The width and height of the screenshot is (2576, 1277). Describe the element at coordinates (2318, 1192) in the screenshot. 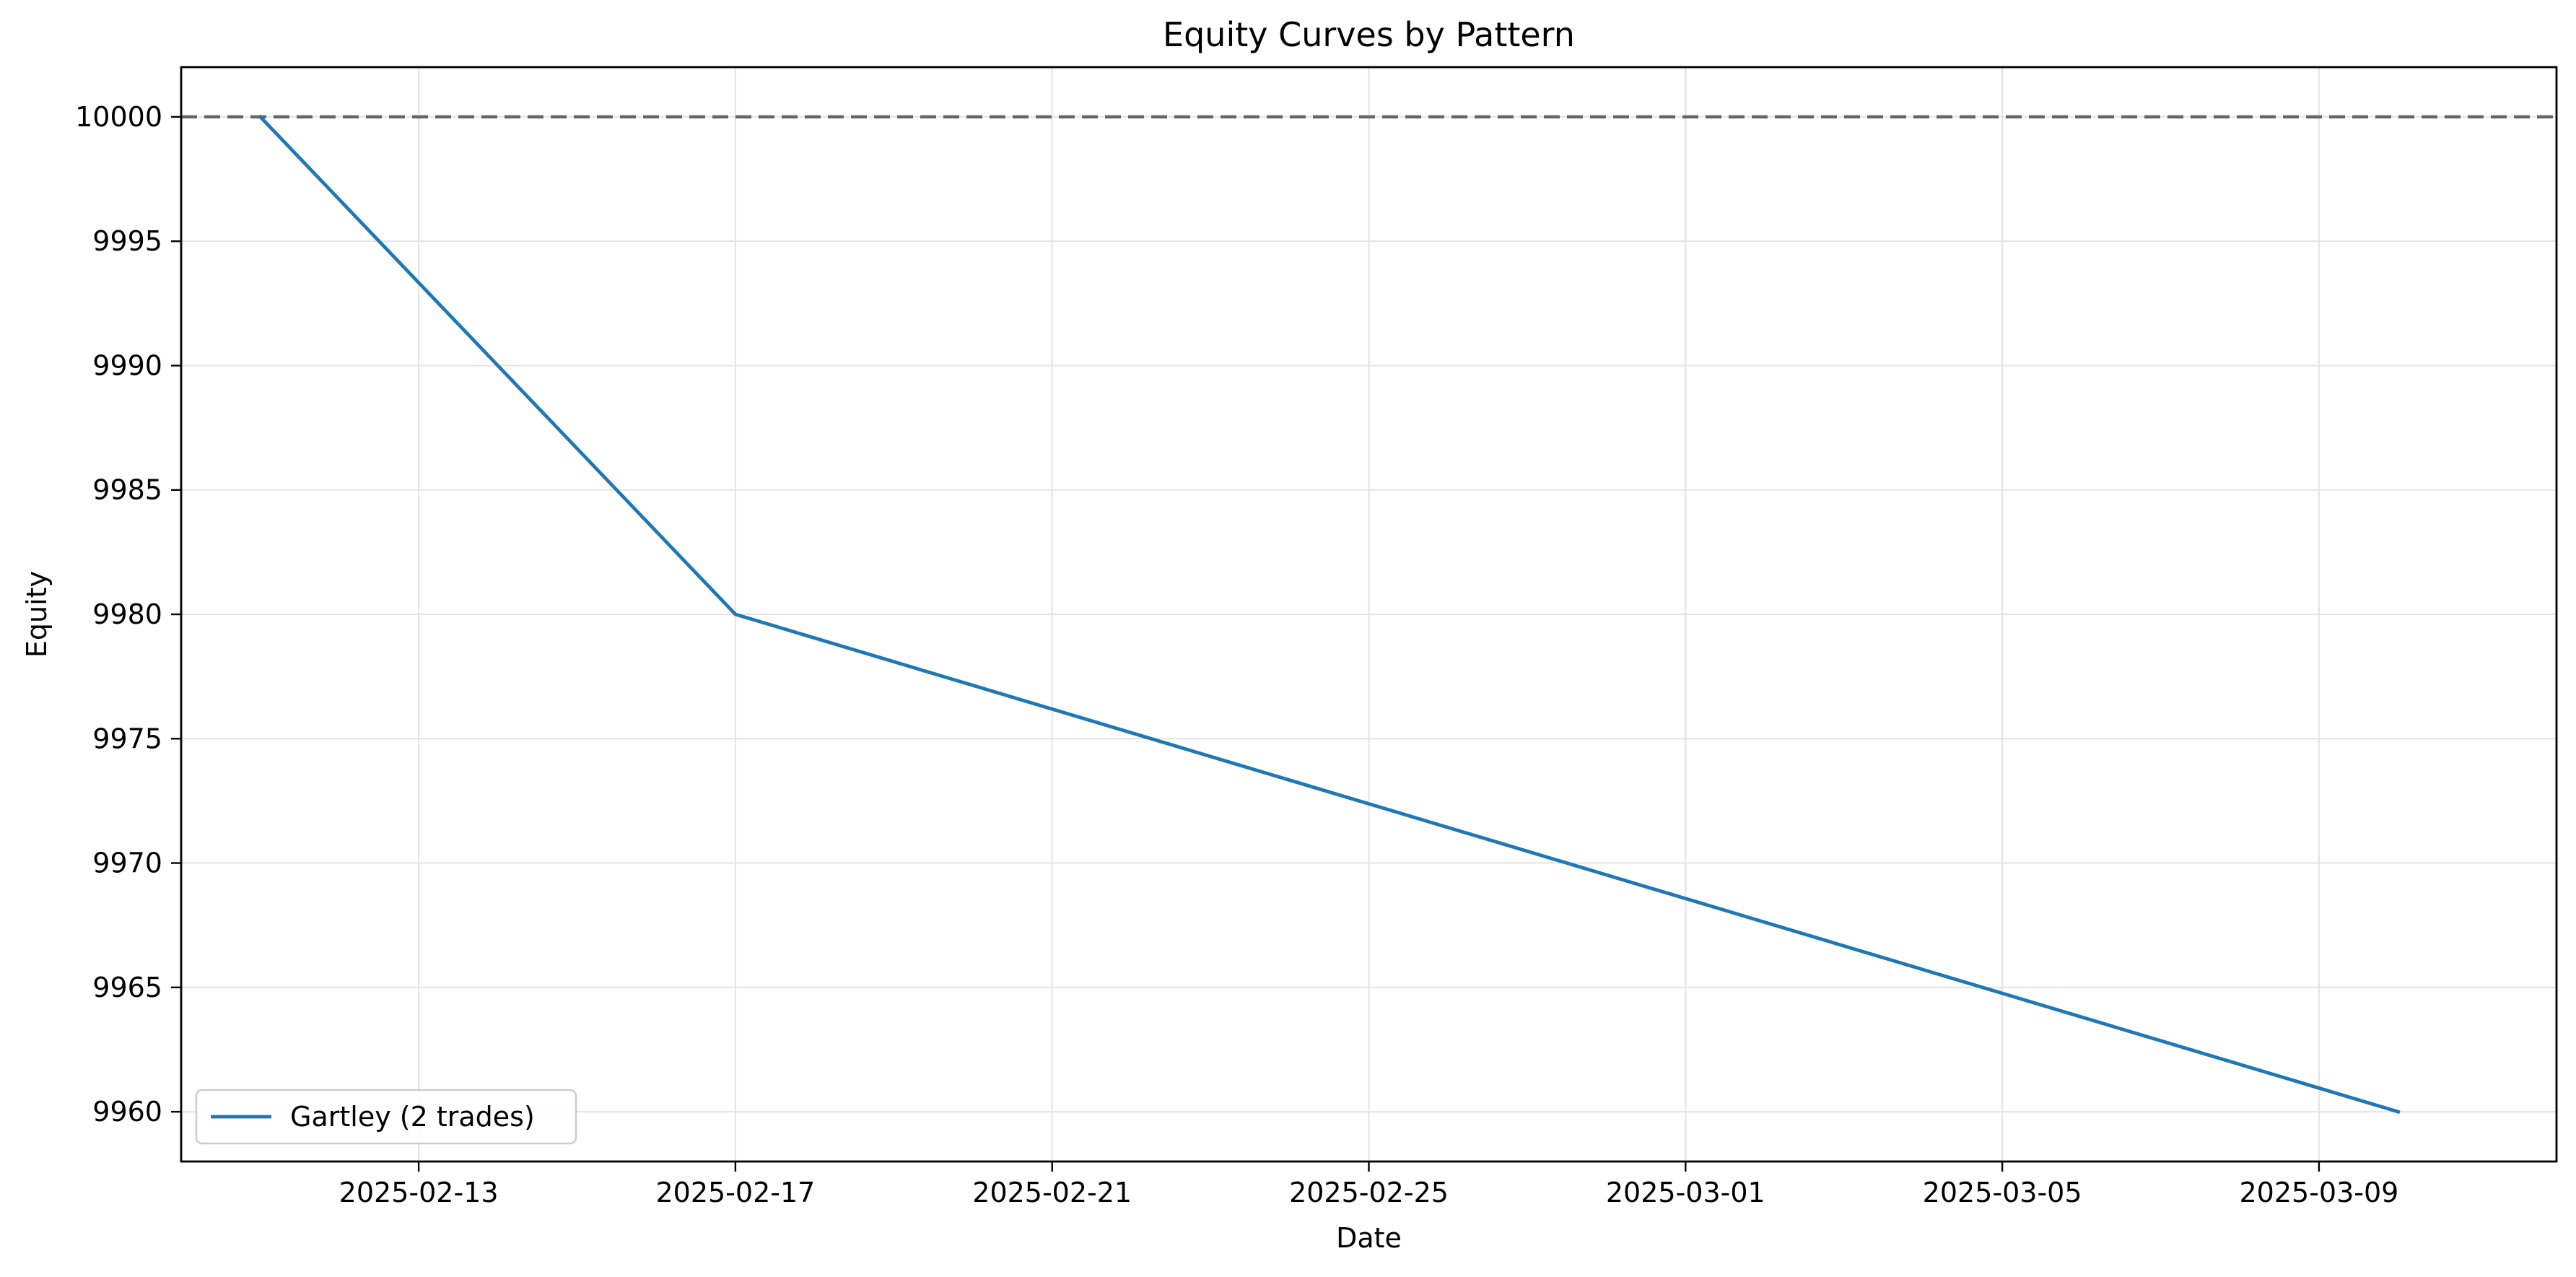

I see `x-tick-label: 2025-03-09` at that location.